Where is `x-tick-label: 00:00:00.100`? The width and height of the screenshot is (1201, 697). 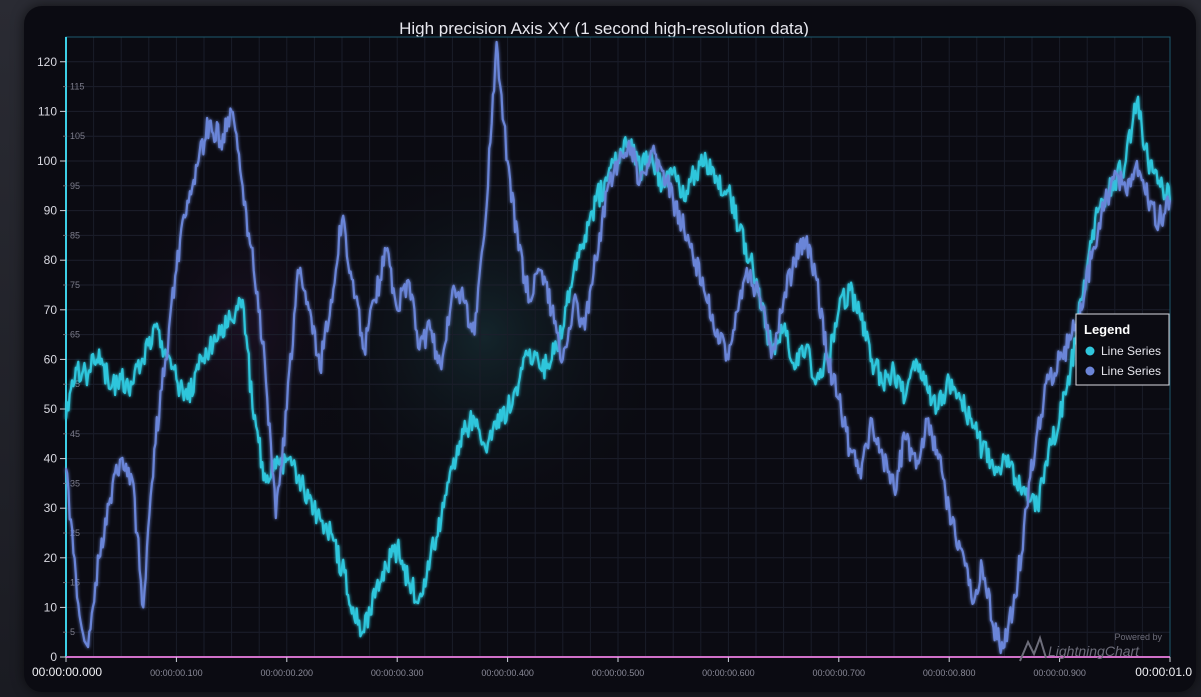 x-tick-label: 00:00:00.100 is located at coordinates (176, 673).